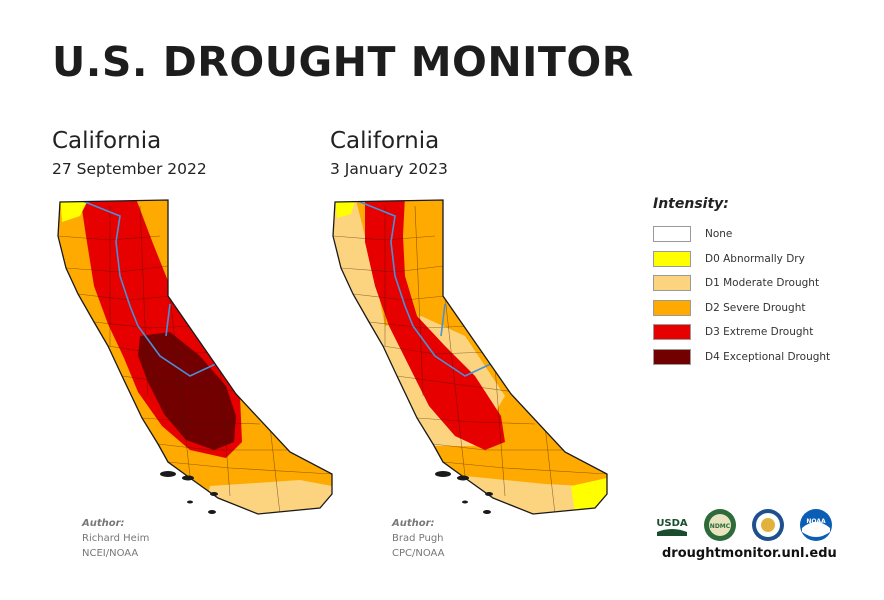 Image resolution: width=884 pixels, height=600 pixels. Describe the element at coordinates (768, 525) in the screenshot. I see `doc-seal-icon` at that location.